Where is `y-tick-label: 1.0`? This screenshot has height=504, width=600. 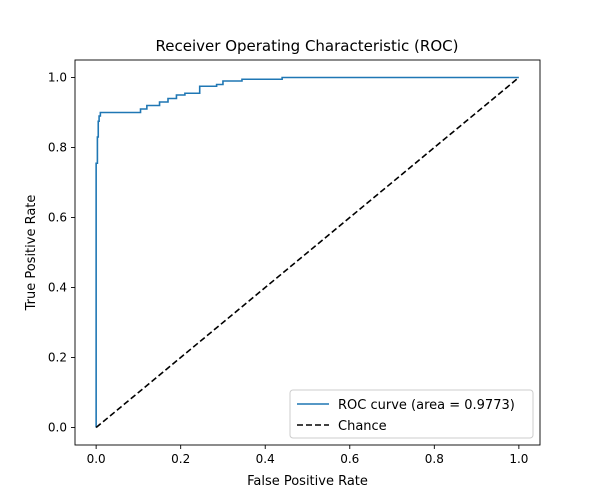 y-tick-label: 1.0 is located at coordinates (57, 78).